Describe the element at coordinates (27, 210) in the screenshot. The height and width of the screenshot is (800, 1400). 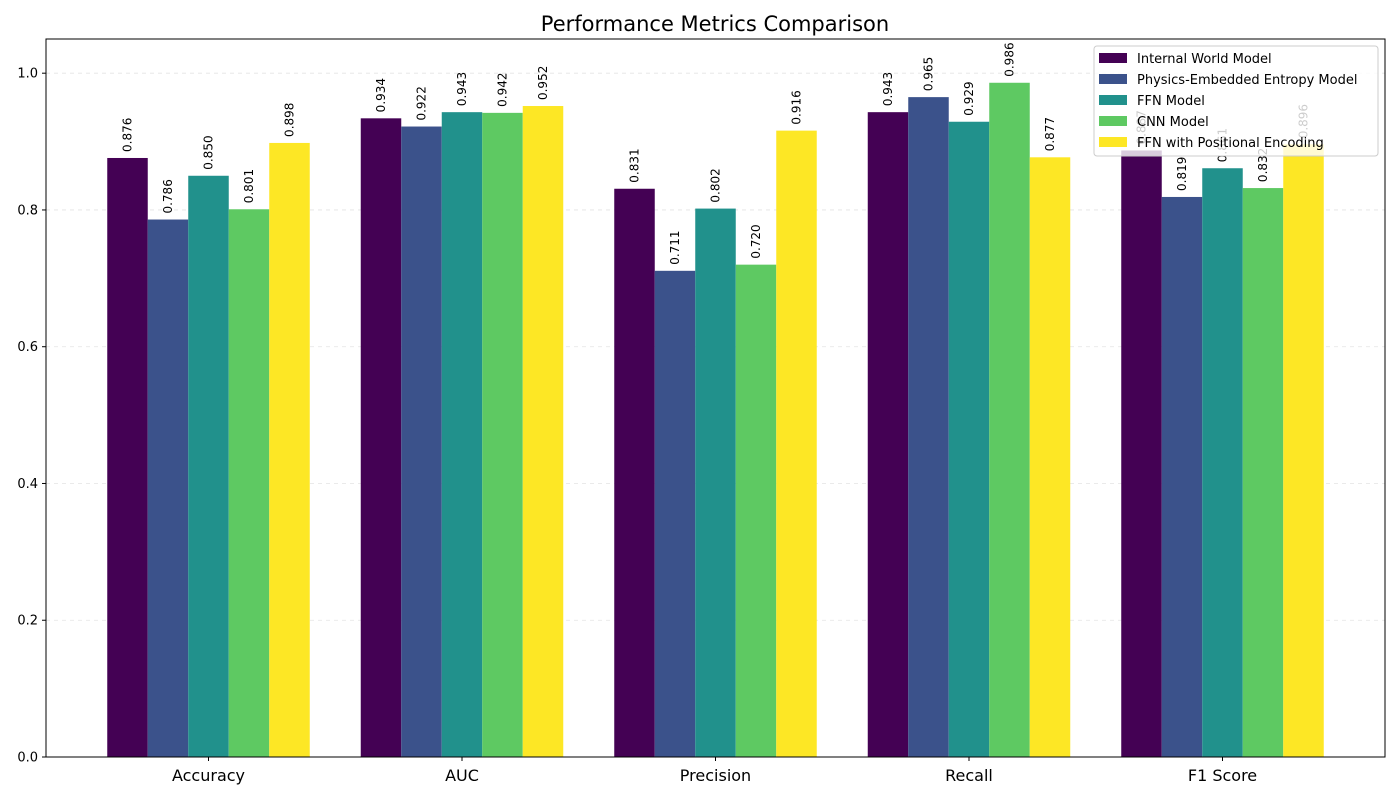
I see `y-tick-label: 0.8` at that location.